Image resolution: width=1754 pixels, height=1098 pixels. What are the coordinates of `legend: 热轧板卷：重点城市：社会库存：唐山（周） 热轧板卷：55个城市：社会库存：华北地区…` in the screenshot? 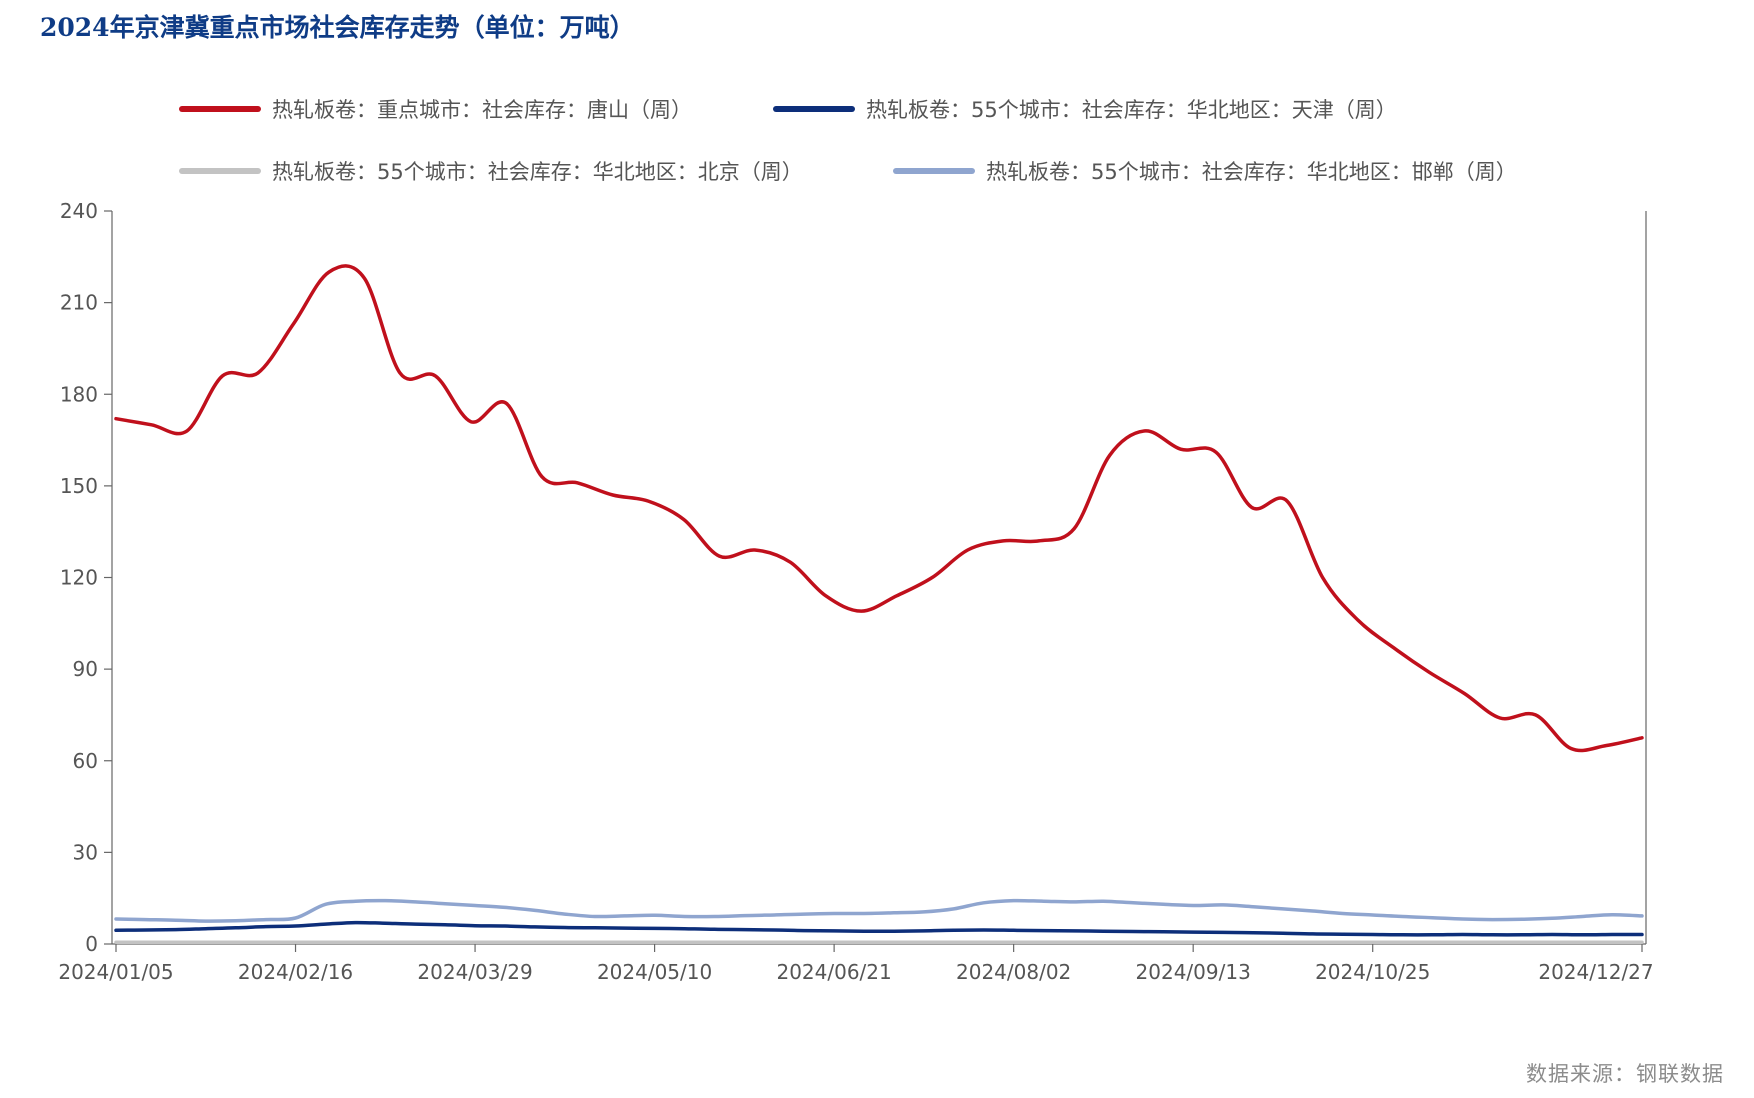 It's located at (848, 141).